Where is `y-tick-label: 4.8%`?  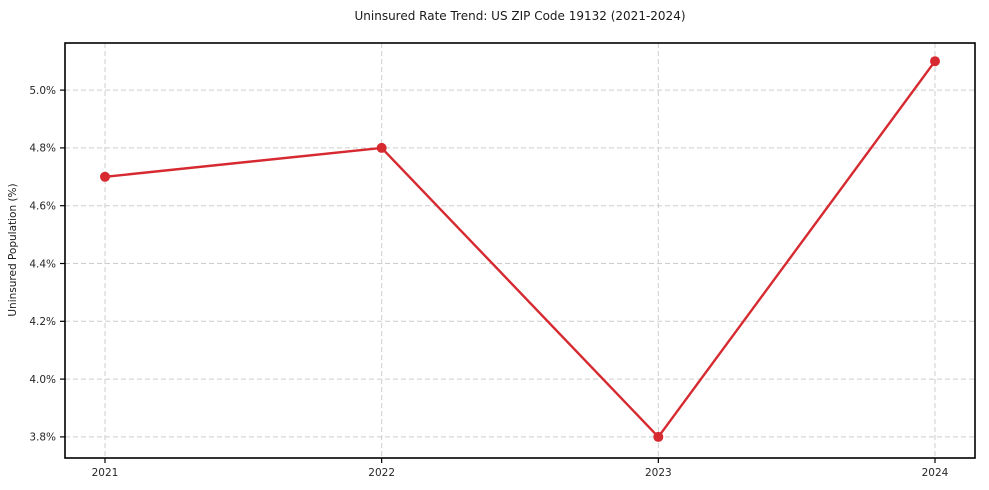 y-tick-label: 4.8% is located at coordinates (42, 149).